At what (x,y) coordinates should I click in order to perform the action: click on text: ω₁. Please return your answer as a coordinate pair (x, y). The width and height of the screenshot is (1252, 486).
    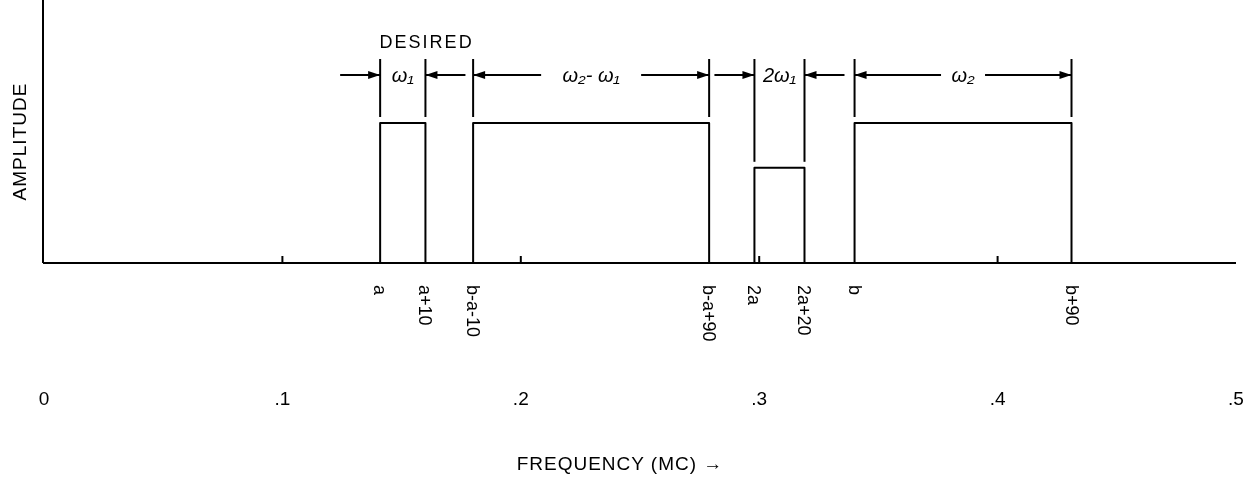
    Looking at the image, I should click on (402, 75).